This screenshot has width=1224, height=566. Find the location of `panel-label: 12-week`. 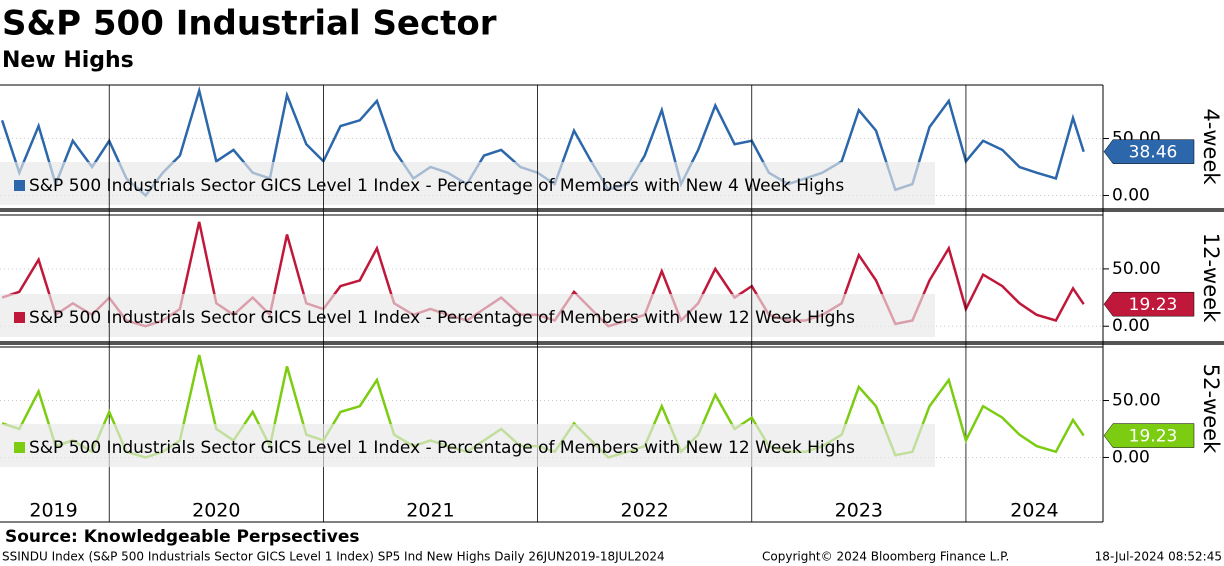

panel-label: 12-week is located at coordinates (1211, 278).